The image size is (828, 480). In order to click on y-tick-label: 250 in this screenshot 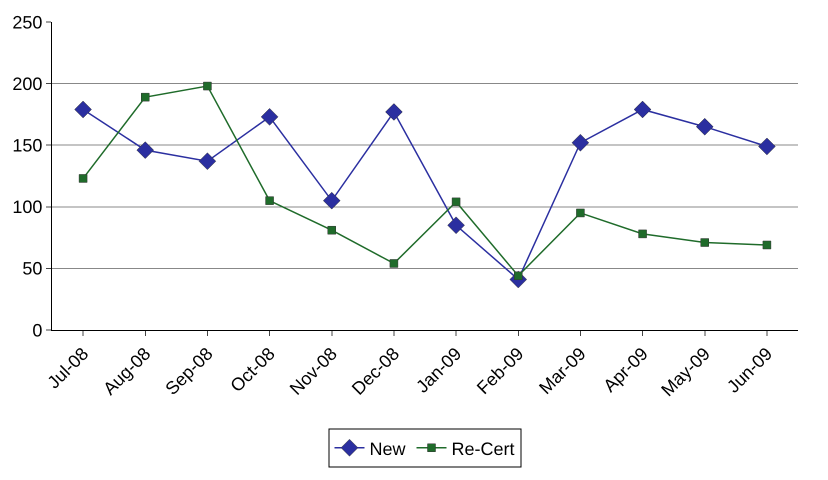, I will do `click(27, 22)`.